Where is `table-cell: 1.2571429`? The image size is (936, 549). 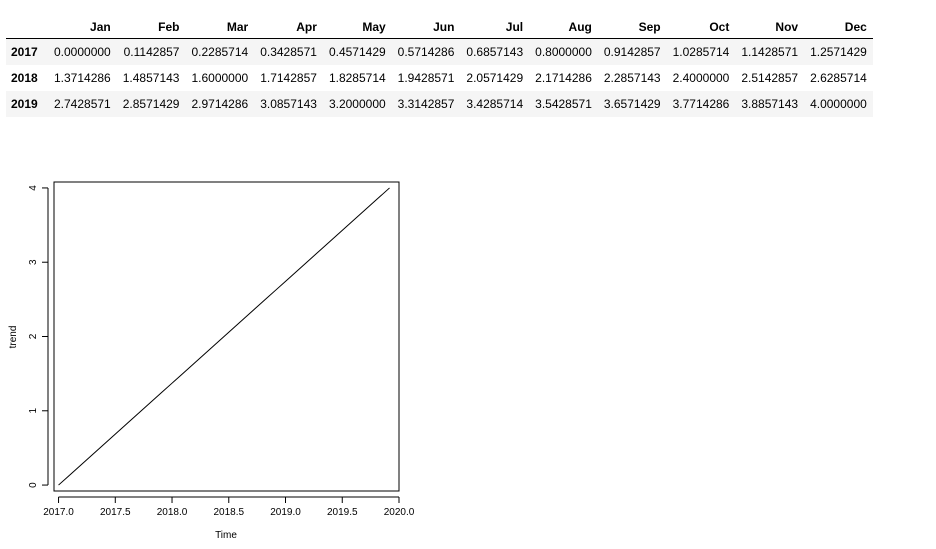 table-cell: 1.2571429 is located at coordinates (838, 52).